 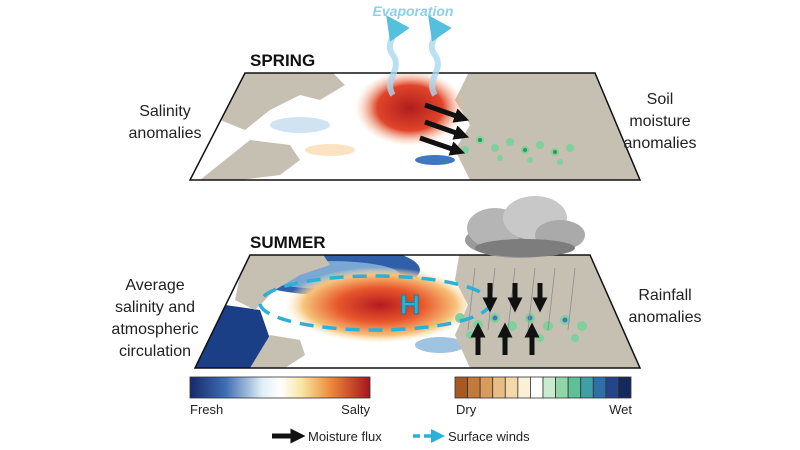 I want to click on spring-left-label: Salinity anomalies, so click(x=165, y=122).